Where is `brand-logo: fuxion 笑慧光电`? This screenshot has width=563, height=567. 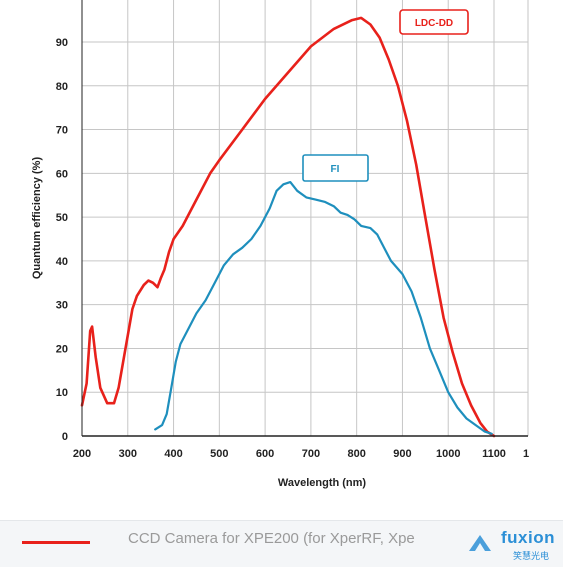
brand-logo: fuxion 笑慧光电 is located at coordinates (511, 545).